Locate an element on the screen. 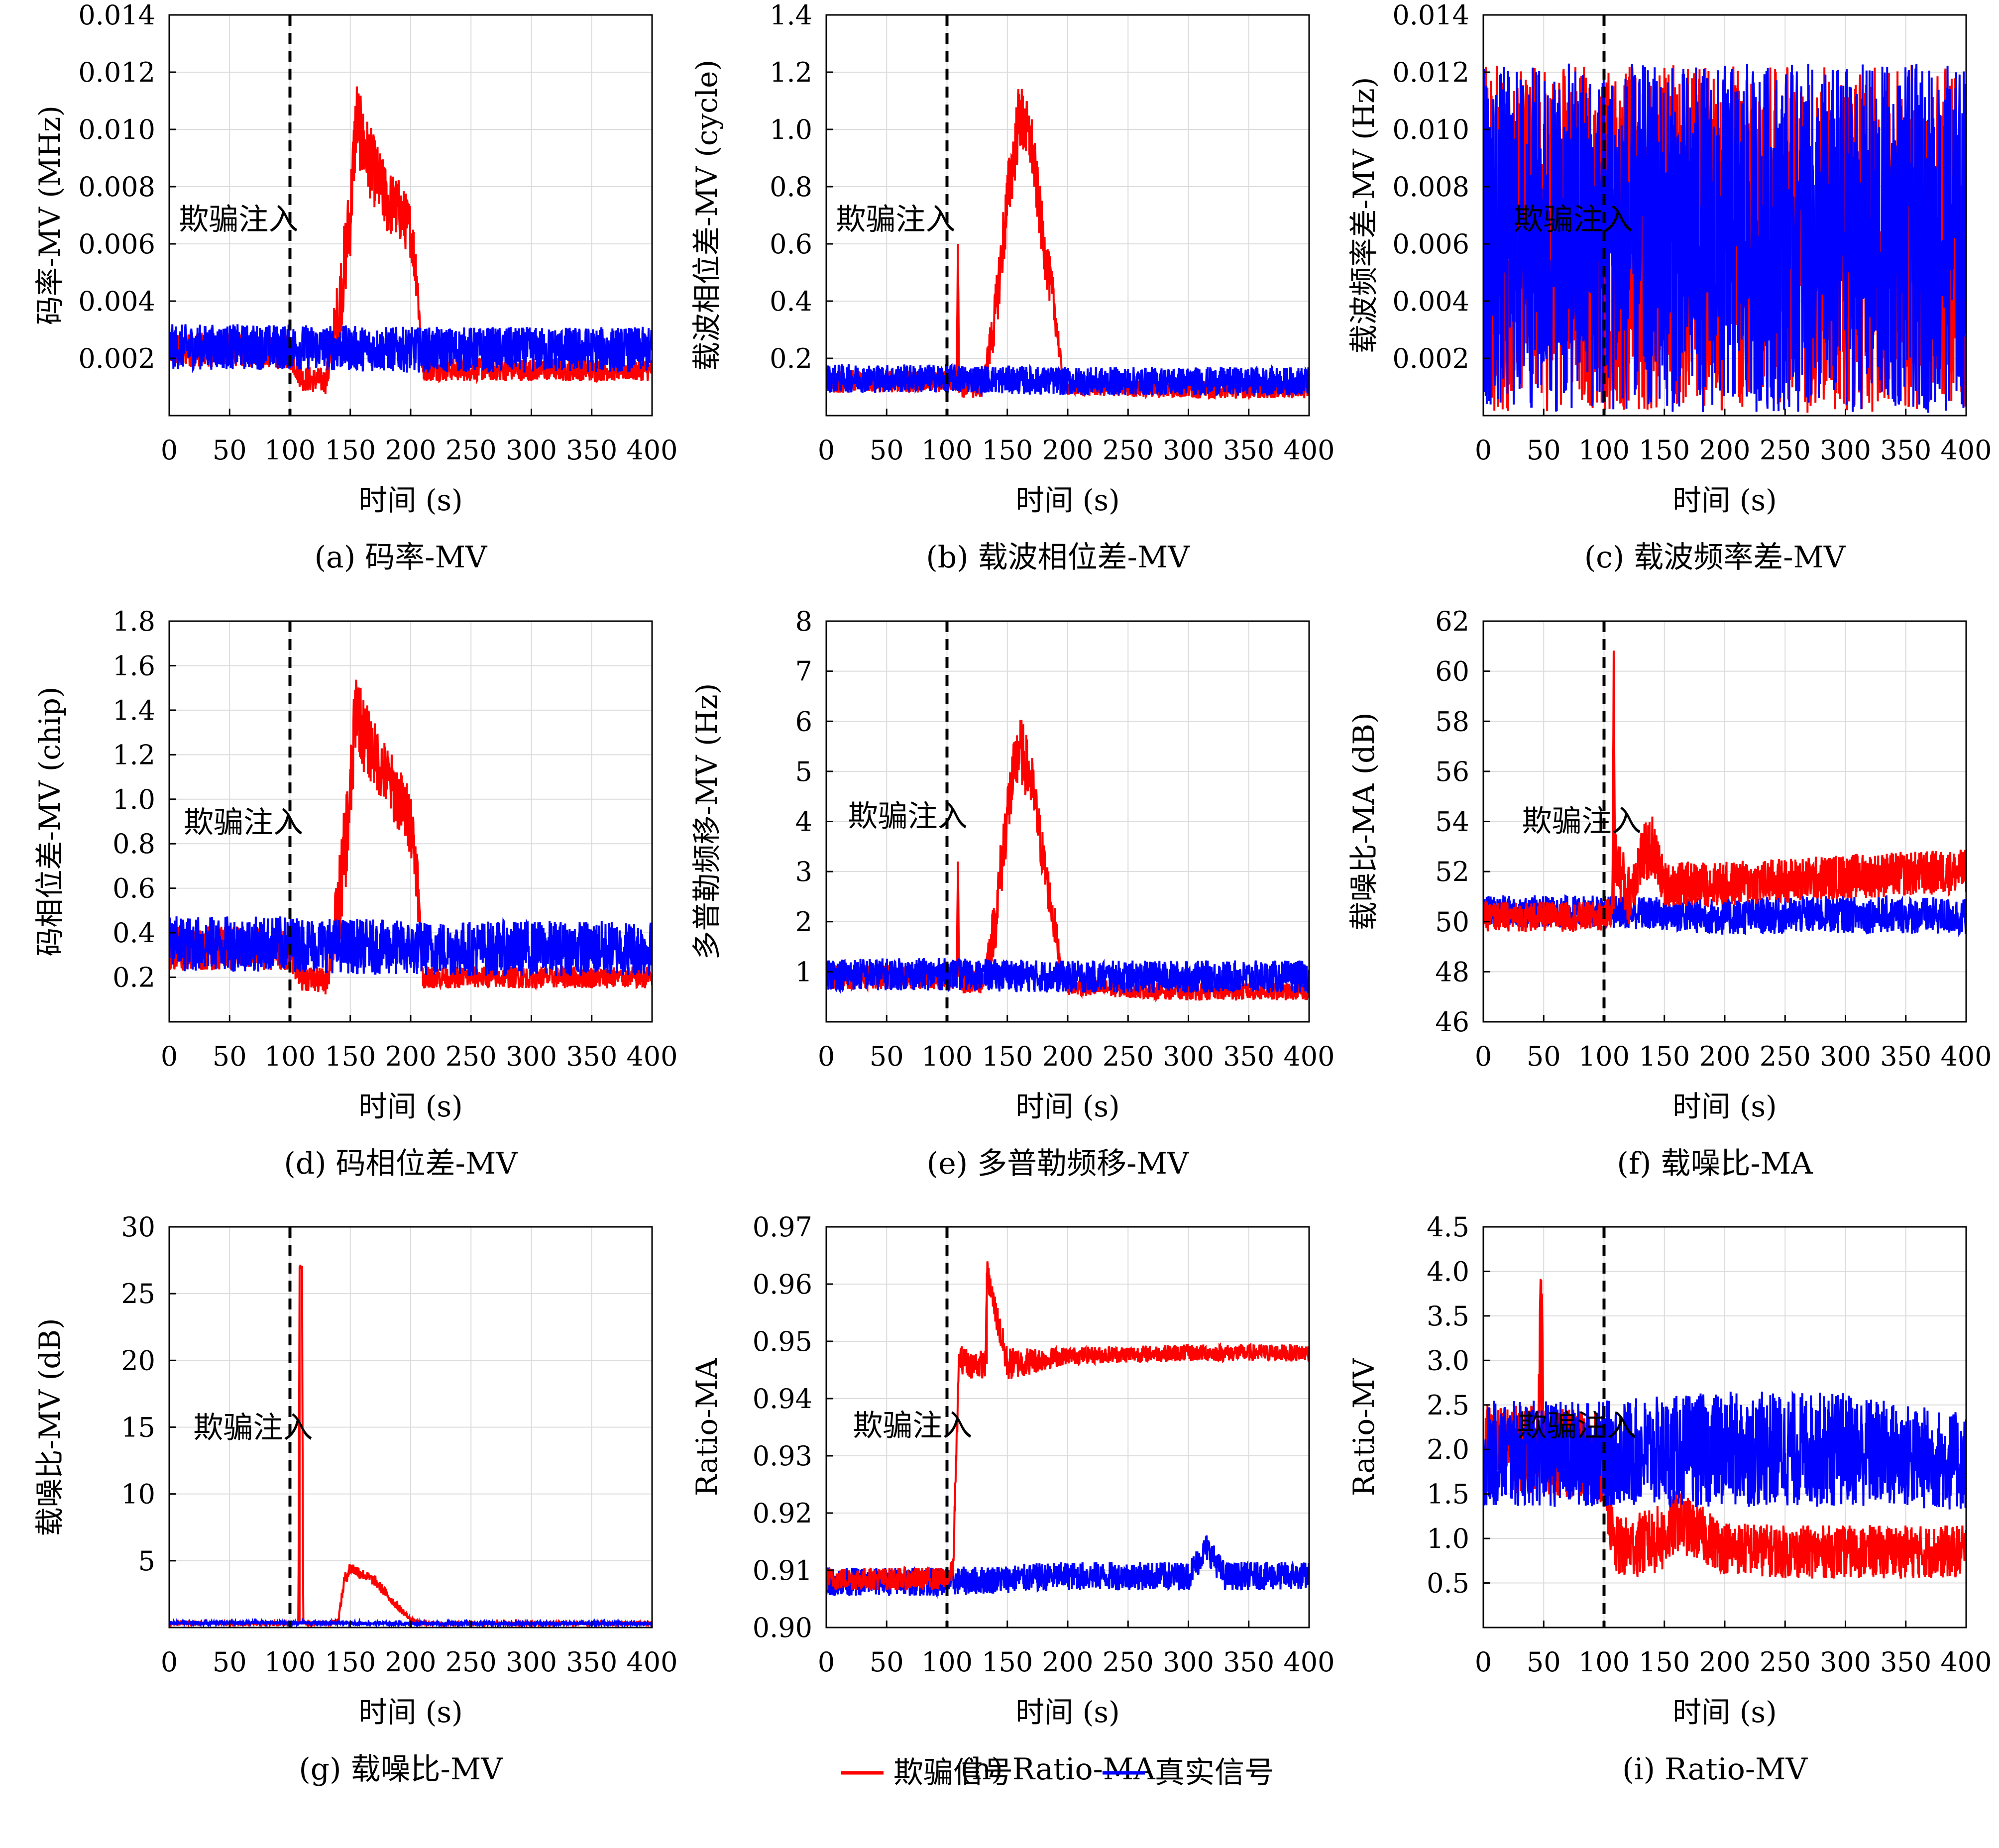 This screenshot has width=1999, height=1848. y-tick-label: 0.96 is located at coordinates (782, 1284).